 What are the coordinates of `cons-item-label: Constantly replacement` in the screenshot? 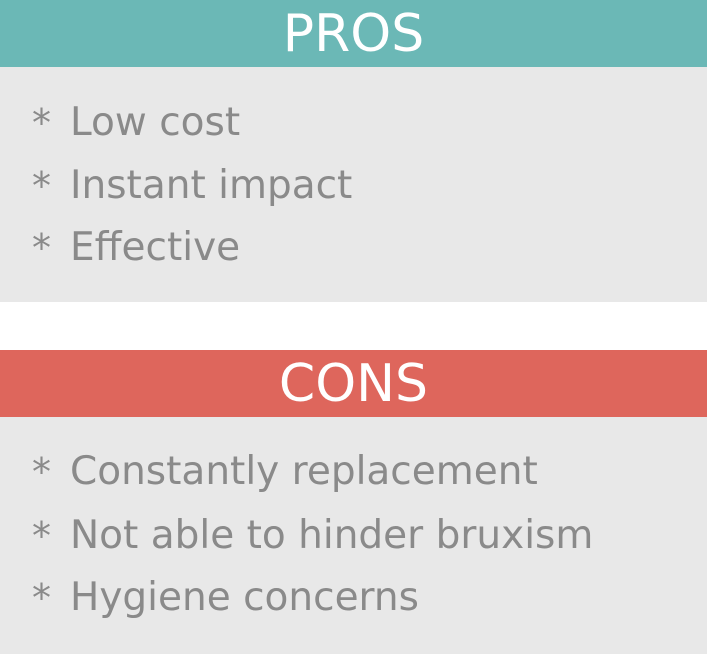 It's located at (304, 471).